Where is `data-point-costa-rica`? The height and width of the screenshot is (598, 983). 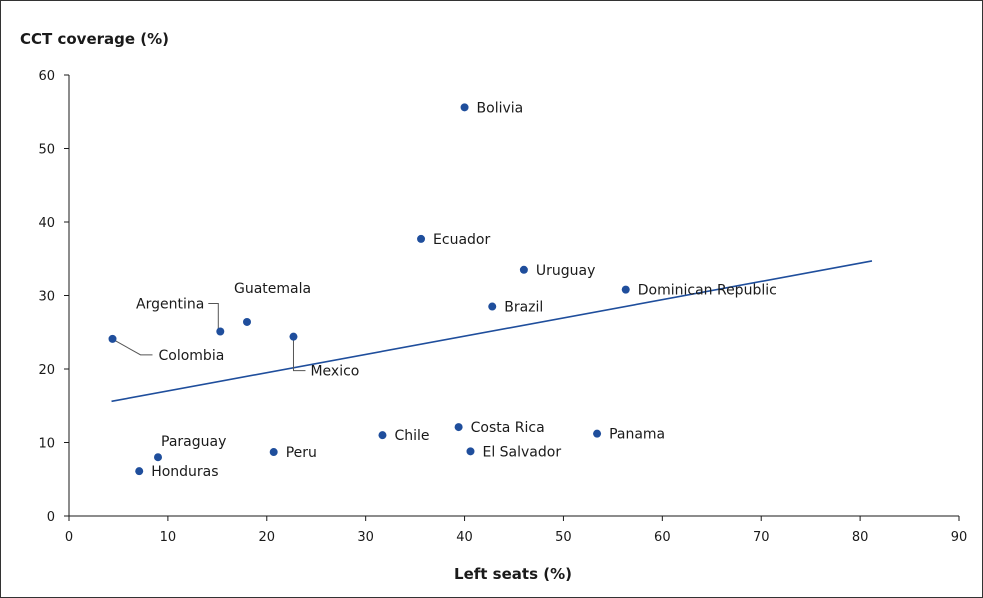 data-point-costa-rica is located at coordinates (458, 427).